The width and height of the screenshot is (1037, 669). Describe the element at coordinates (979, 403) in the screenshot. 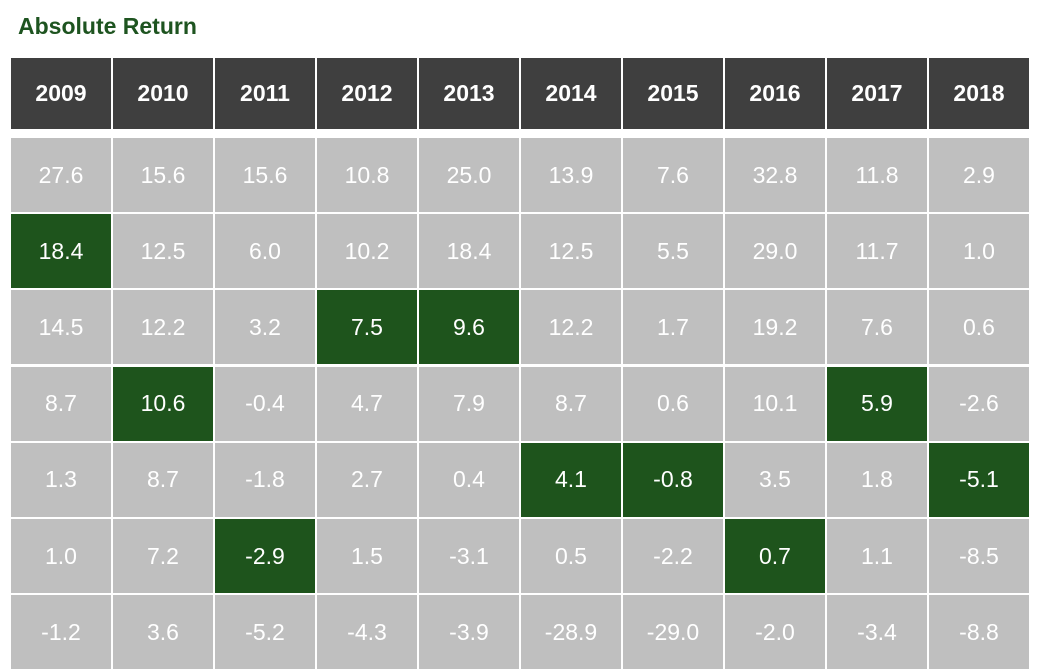

I see `value-cell: -2.6` at that location.